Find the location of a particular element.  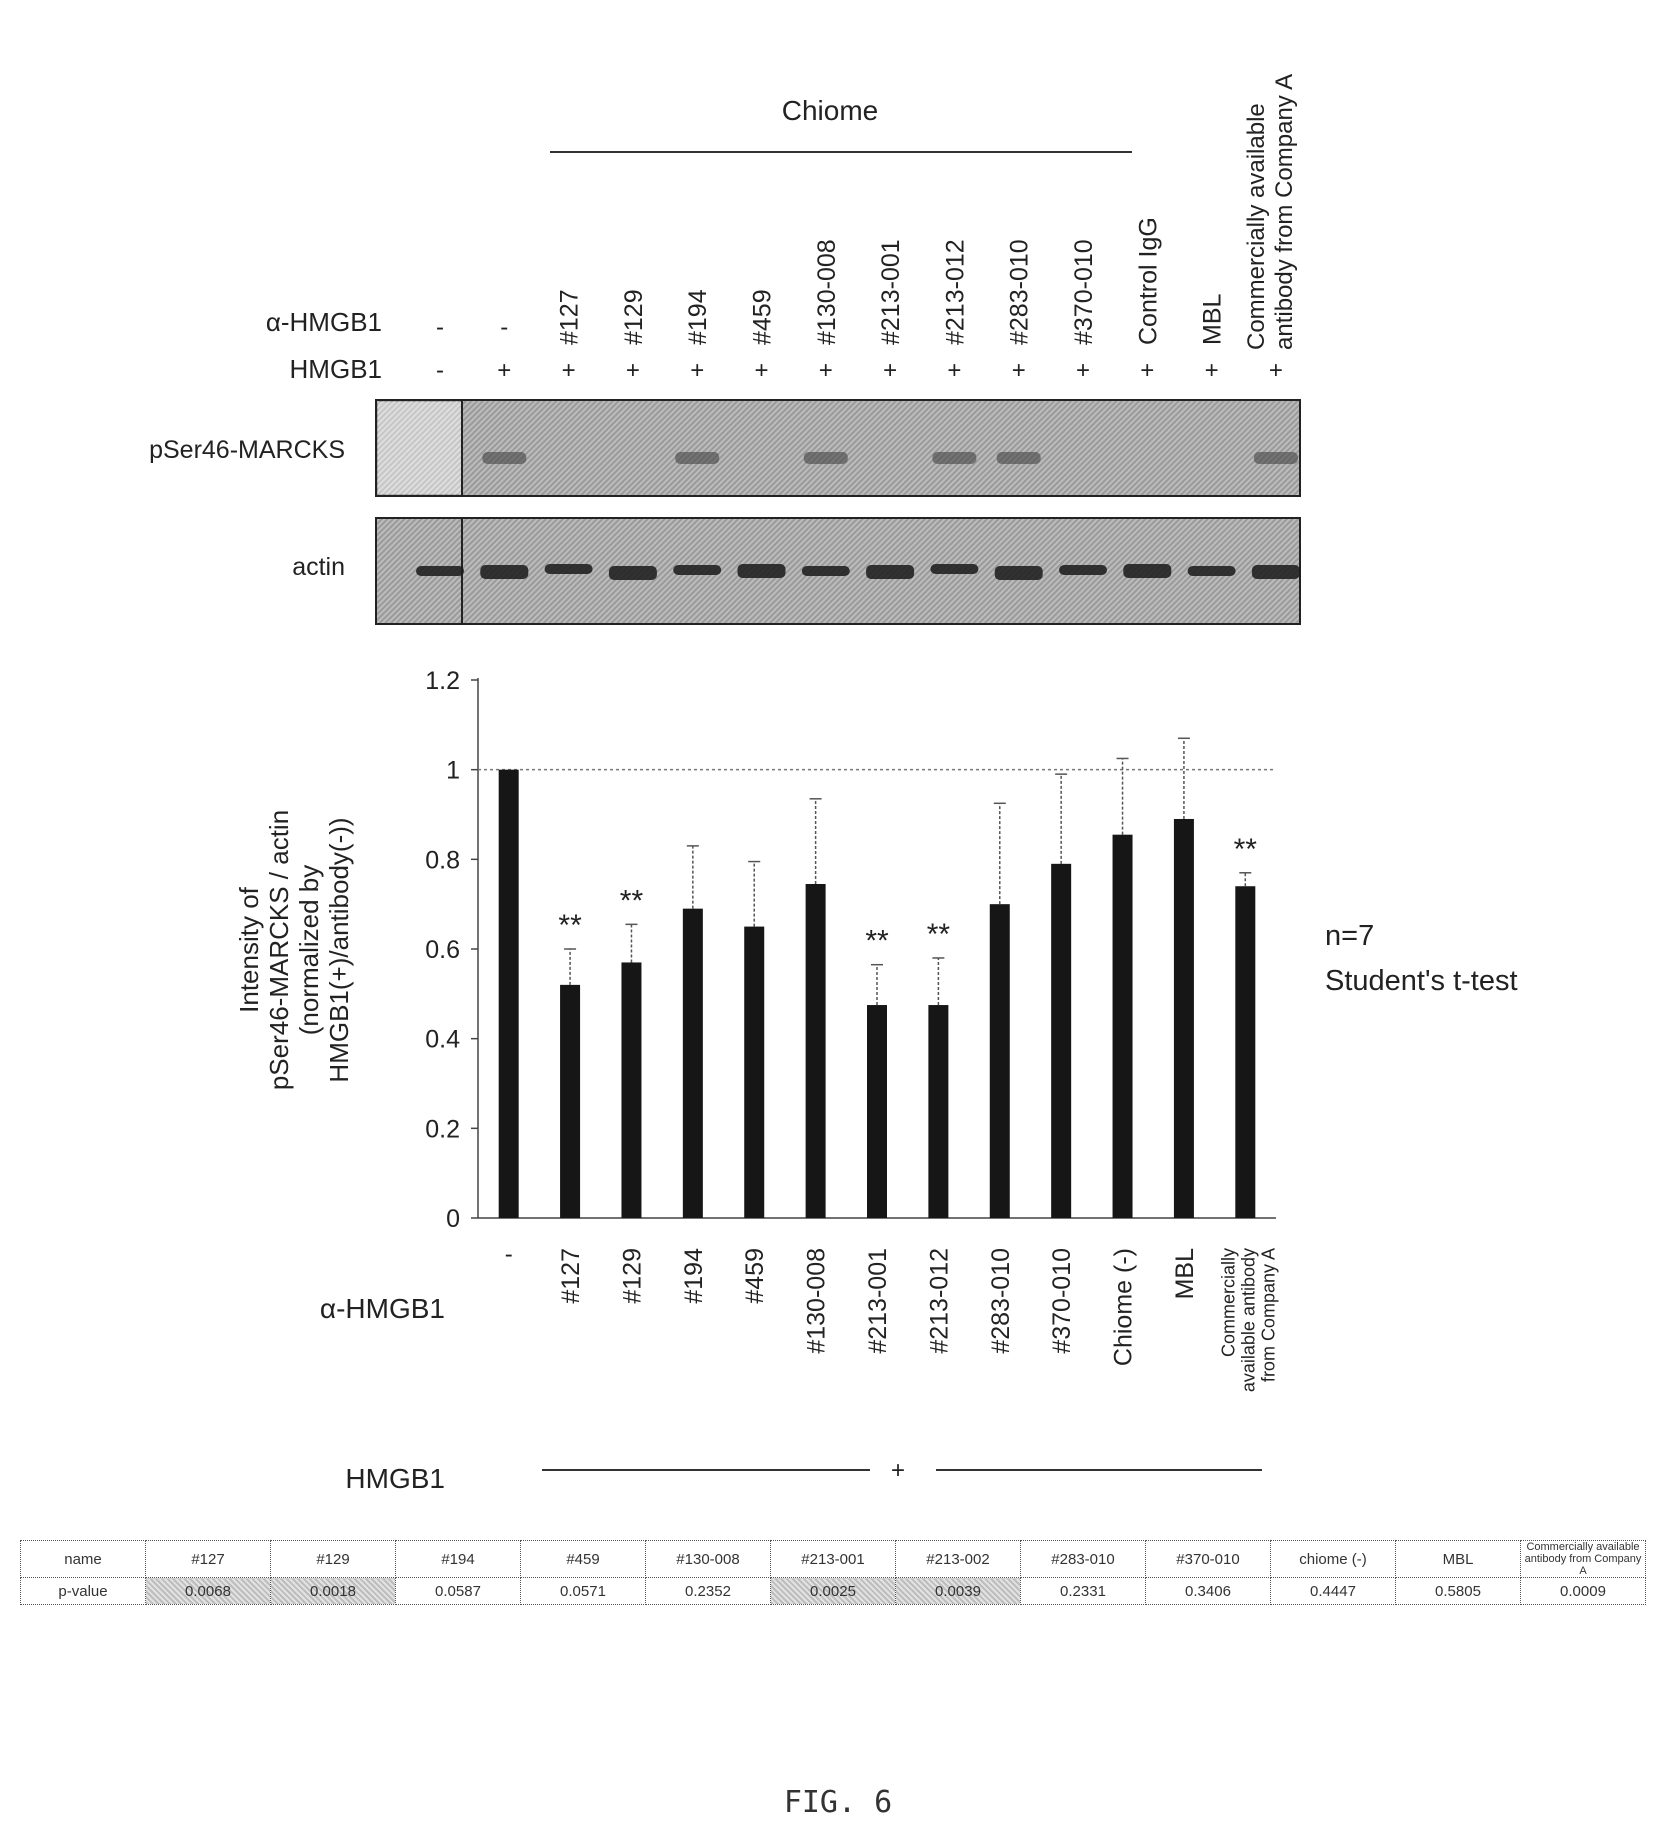

p-table-value-cell: 0.0571 is located at coordinates (583, 1591).